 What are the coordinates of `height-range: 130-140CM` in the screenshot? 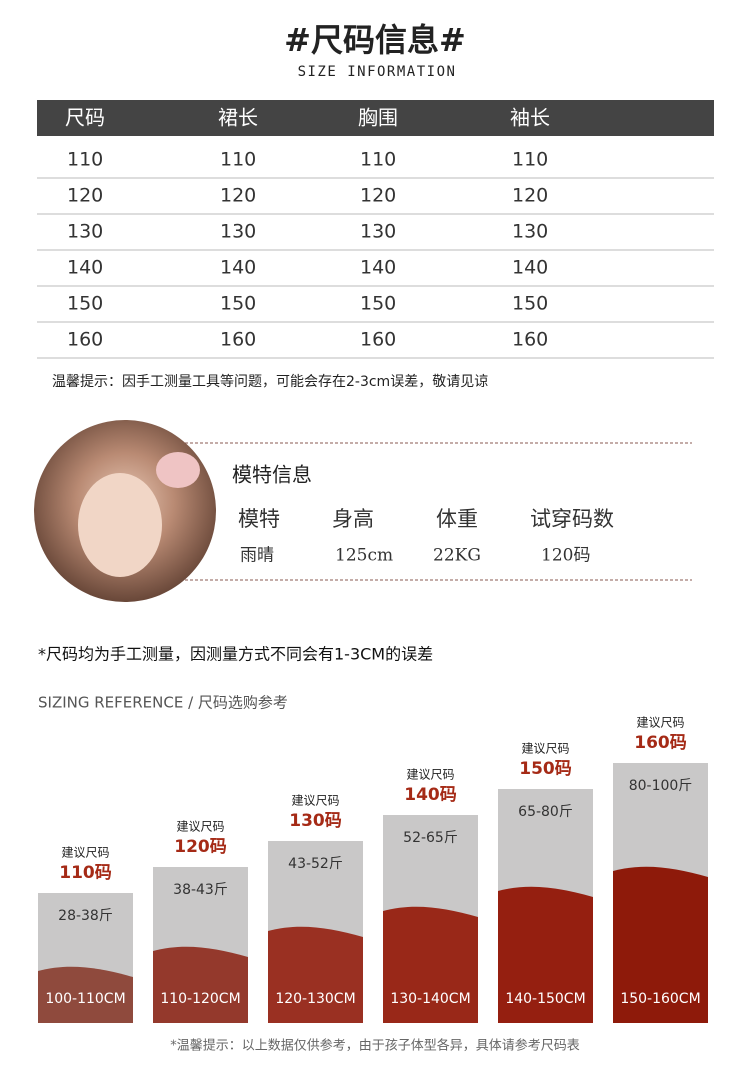 It's located at (430, 999).